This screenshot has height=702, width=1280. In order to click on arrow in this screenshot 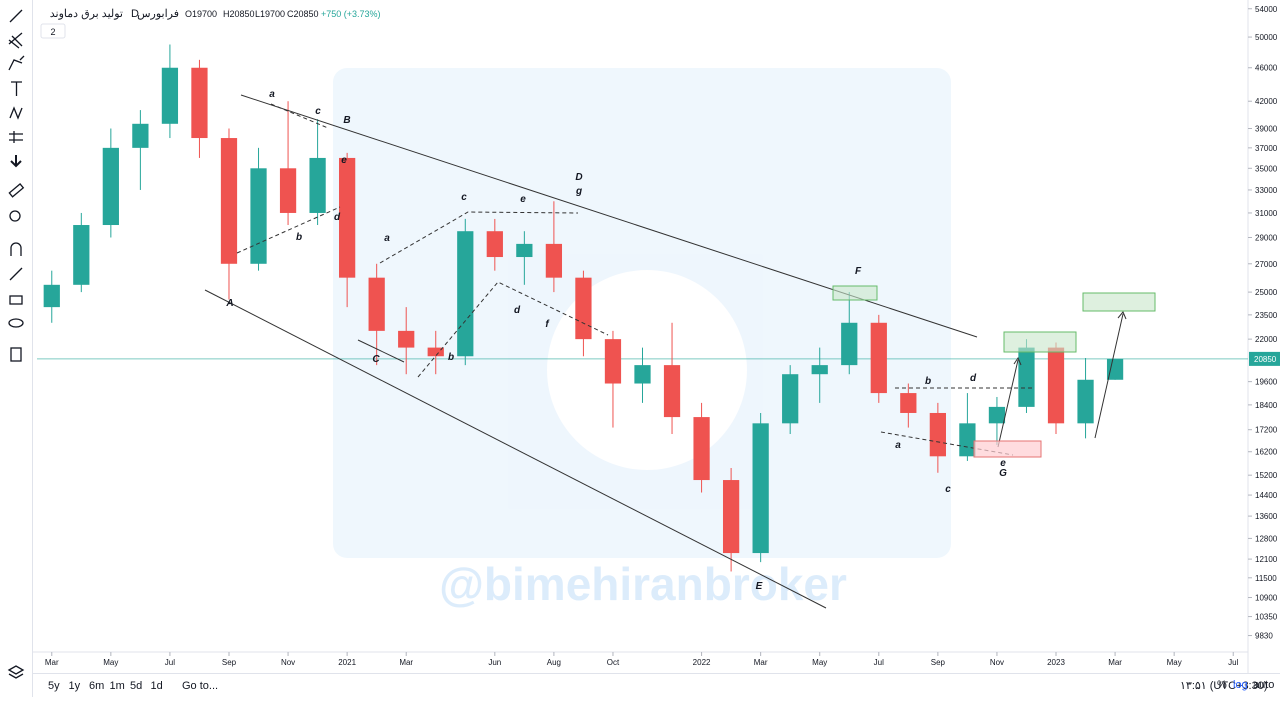, I will do `click(1110, 375)`.